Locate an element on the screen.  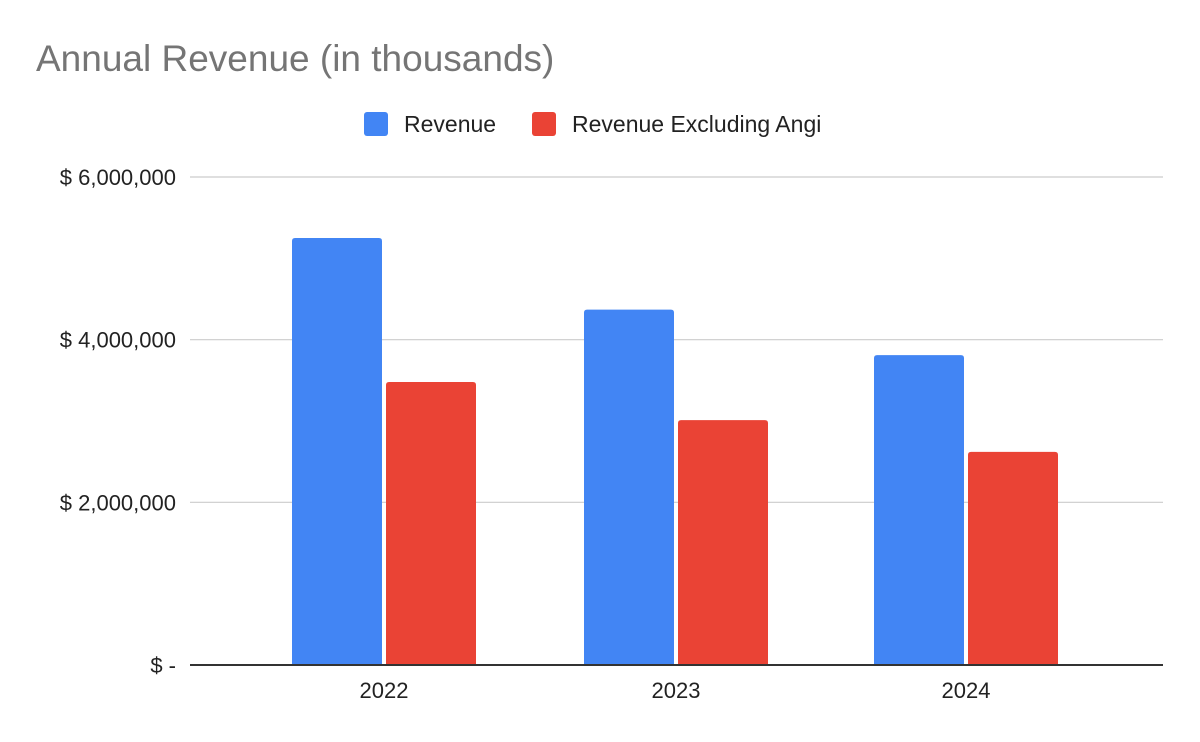
bar-revenue-2023 is located at coordinates (629, 487).